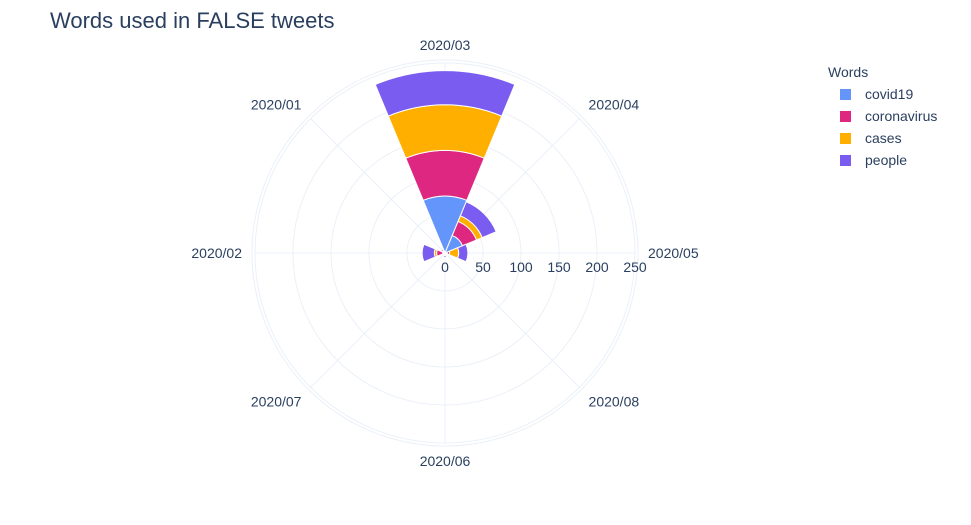 This screenshot has height=525, width=971. Describe the element at coordinates (544, 267) in the screenshot. I see `radial-axis: 0 50 100 150 200 250` at that location.